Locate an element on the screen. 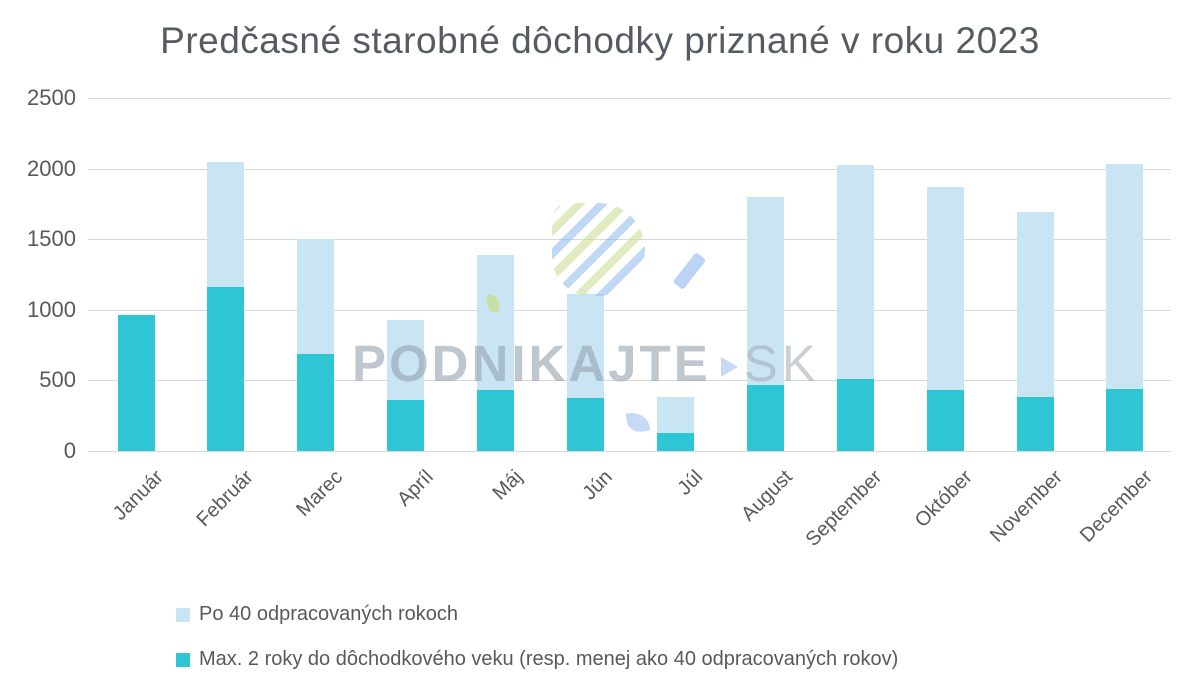  legend-swatch-max2roky is located at coordinates (183, 659).